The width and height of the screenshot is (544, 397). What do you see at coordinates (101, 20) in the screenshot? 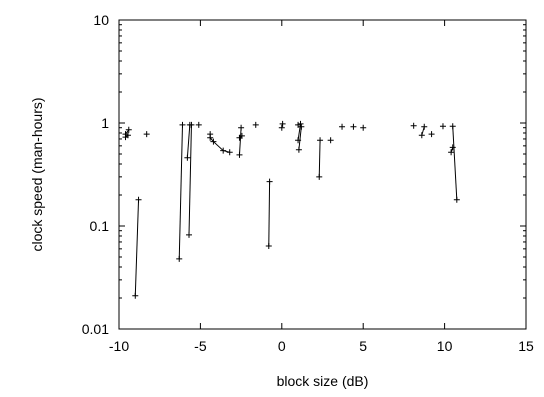
I see `y-tick-label: 10` at bounding box center [101, 20].